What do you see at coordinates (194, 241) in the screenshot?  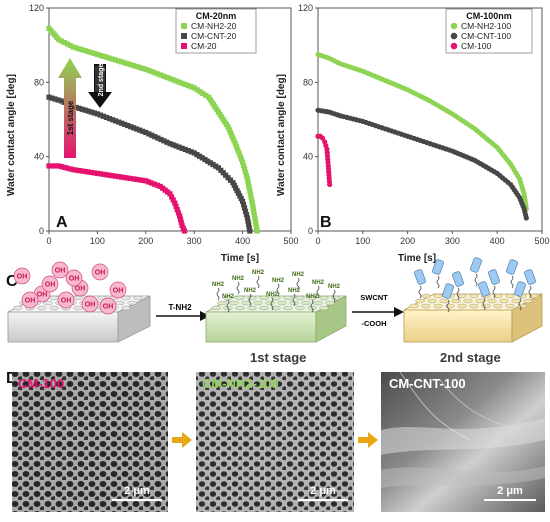 I see `x-tick-label: 300` at bounding box center [194, 241].